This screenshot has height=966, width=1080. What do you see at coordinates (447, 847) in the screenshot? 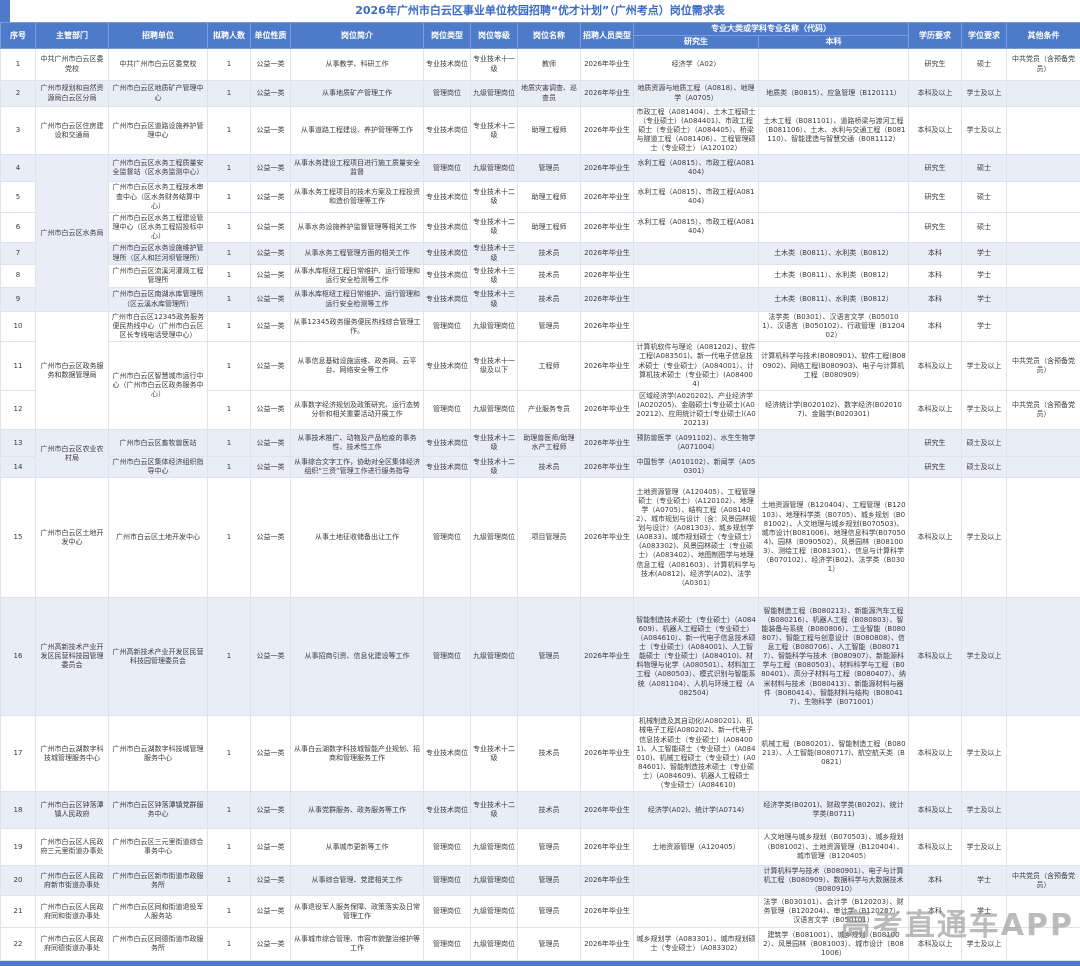
I see `cell-type: 管理岗位` at bounding box center [447, 847].